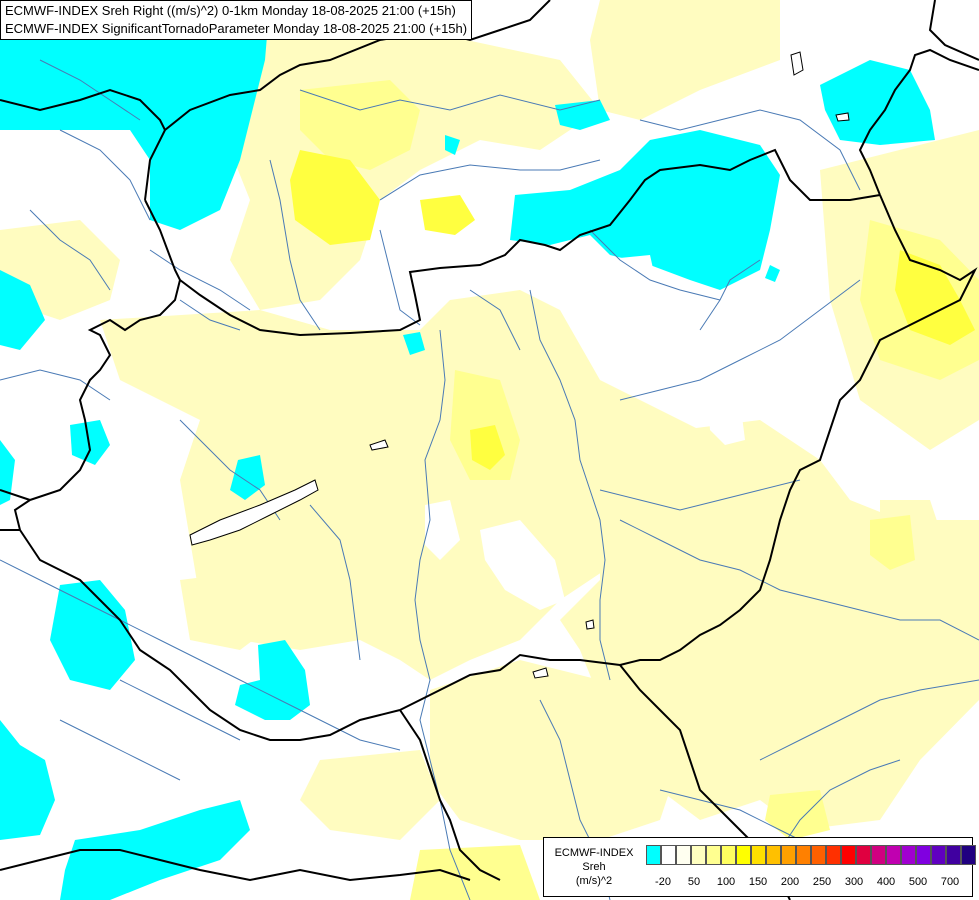  I want to click on legend-tick-label: 150, so click(758, 882).